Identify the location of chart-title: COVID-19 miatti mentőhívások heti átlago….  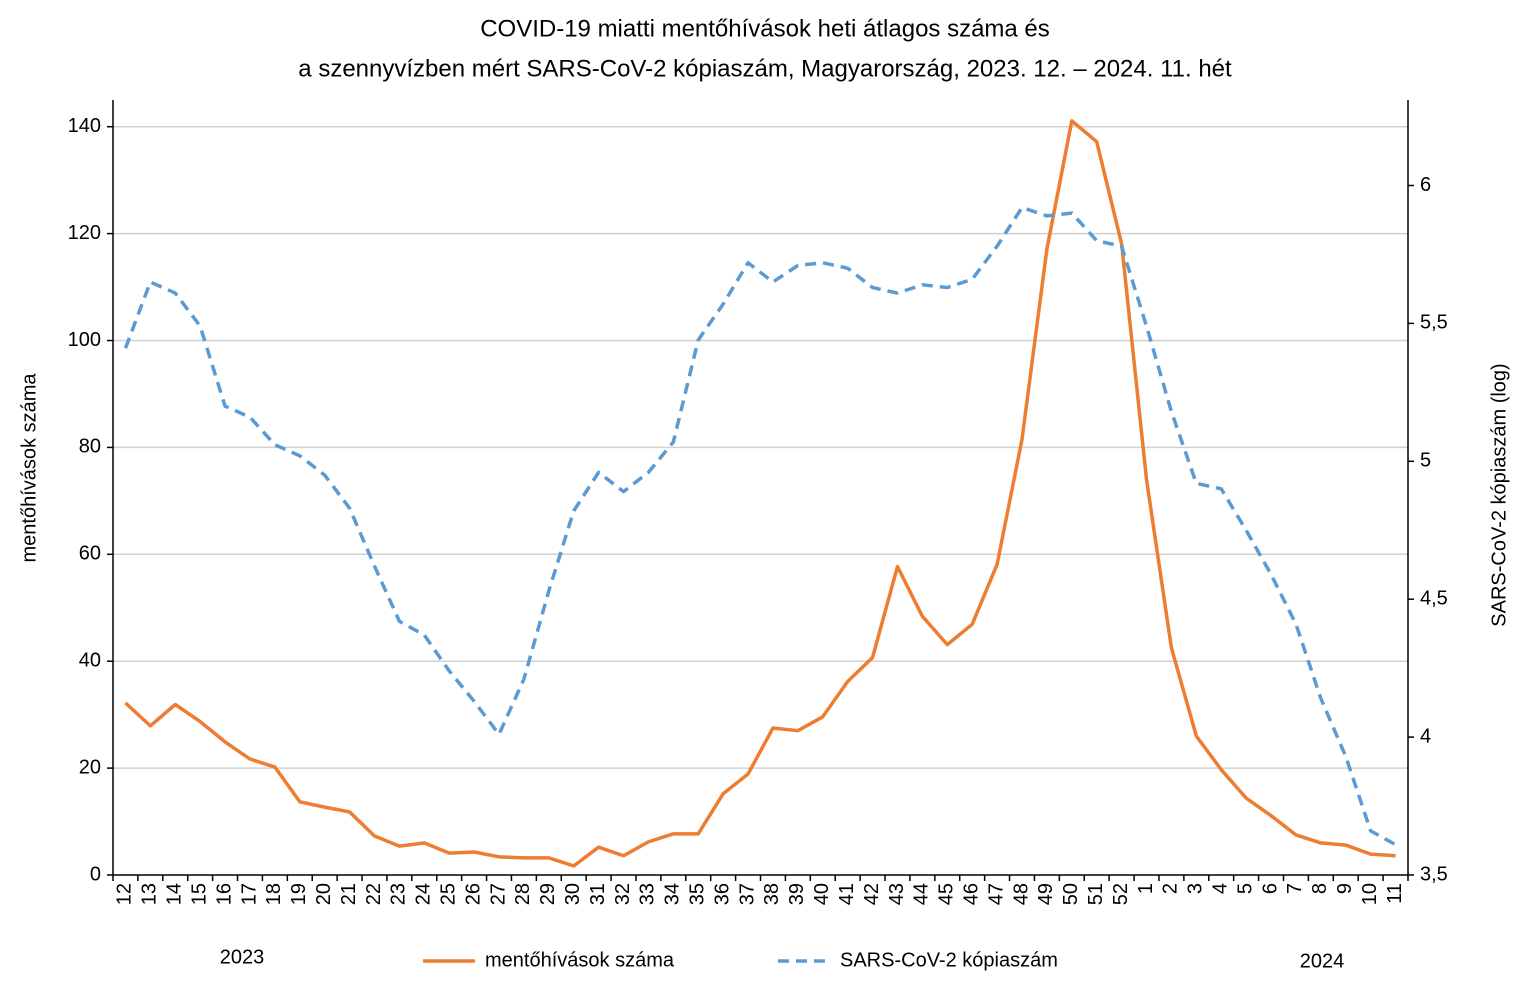
(765, 28).